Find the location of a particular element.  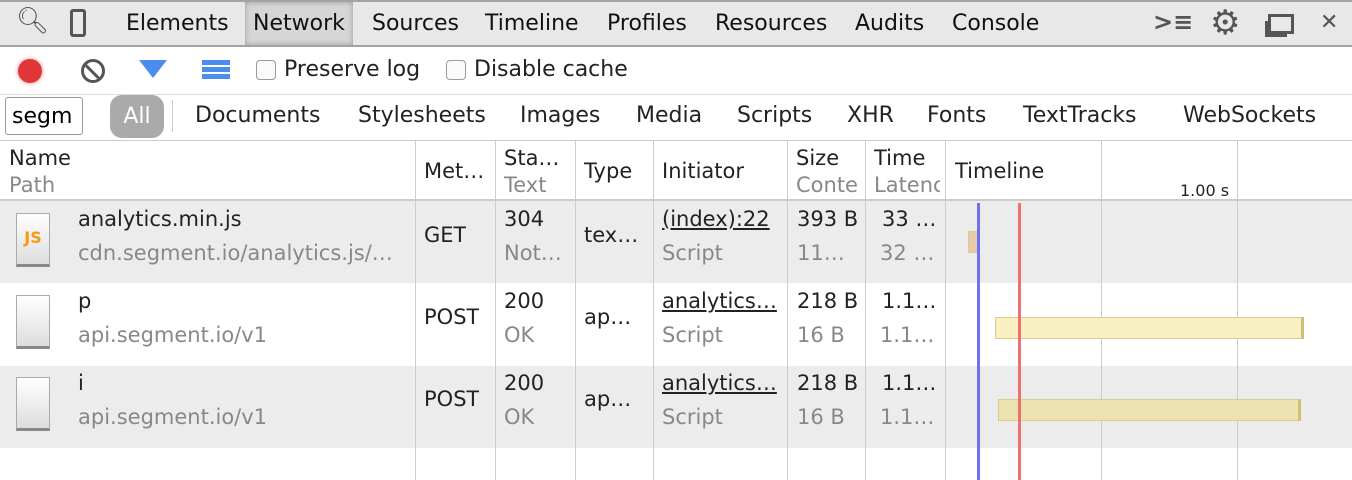

disable-cache-label: Disable cache is located at coordinates (551, 69).